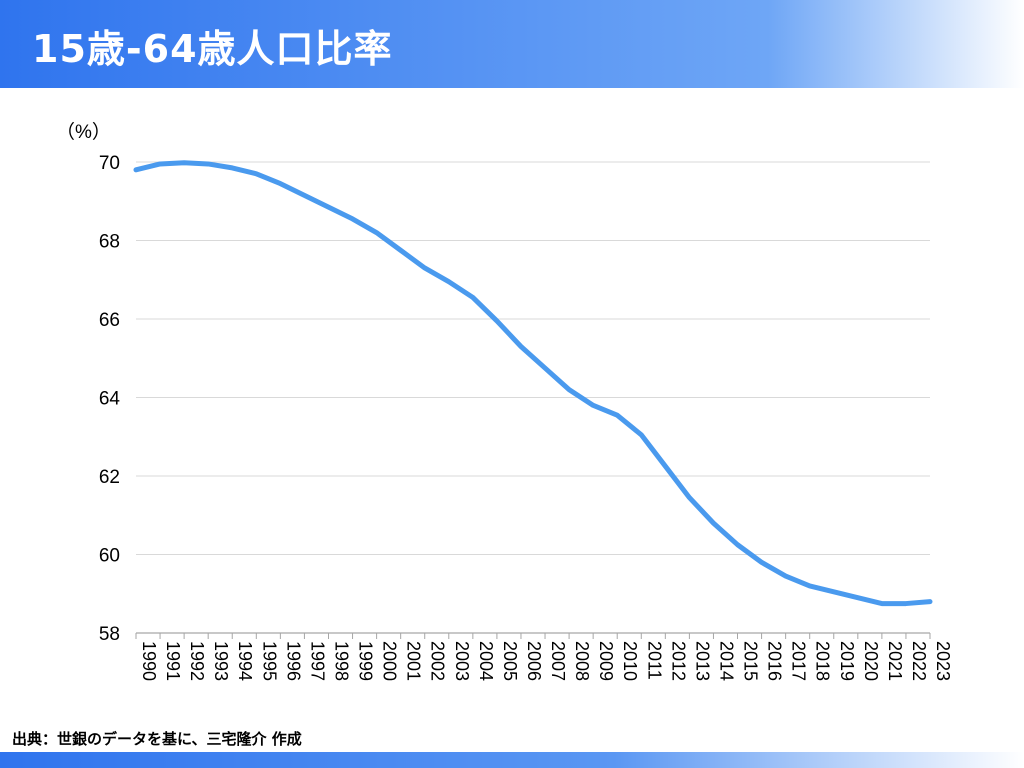  What do you see at coordinates (438, 661) in the screenshot?
I see `x-tick-label: 2002` at bounding box center [438, 661].